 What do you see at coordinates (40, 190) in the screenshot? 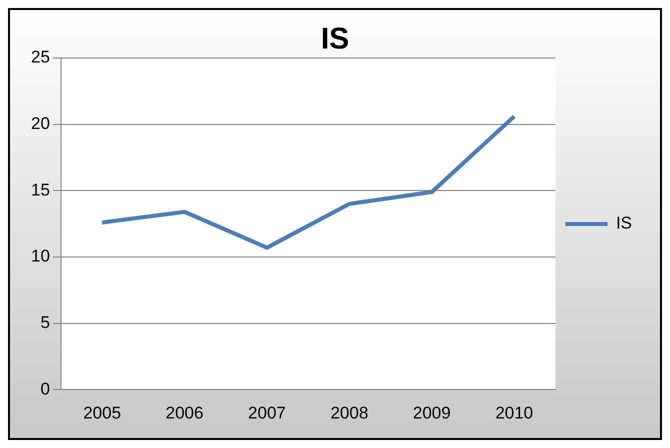
I see `y-tick-label: 15` at bounding box center [40, 190].